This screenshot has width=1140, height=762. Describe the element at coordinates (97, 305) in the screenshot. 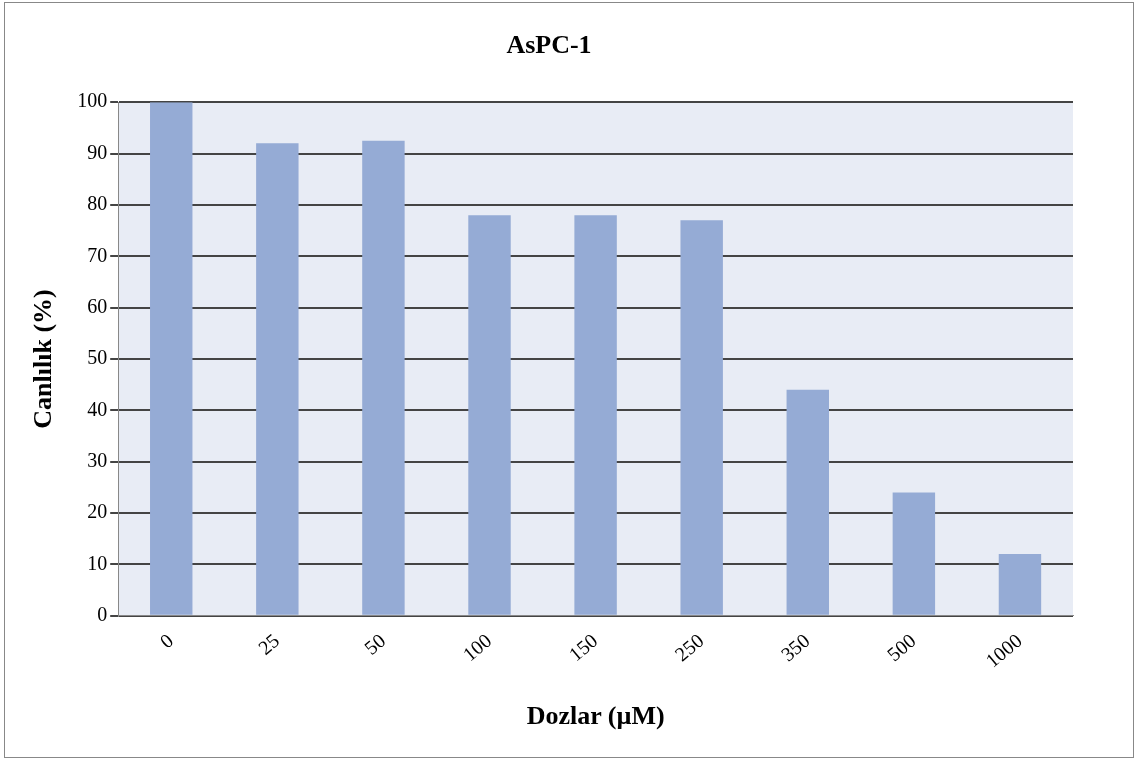

I see `y-tick-label: 60` at that location.